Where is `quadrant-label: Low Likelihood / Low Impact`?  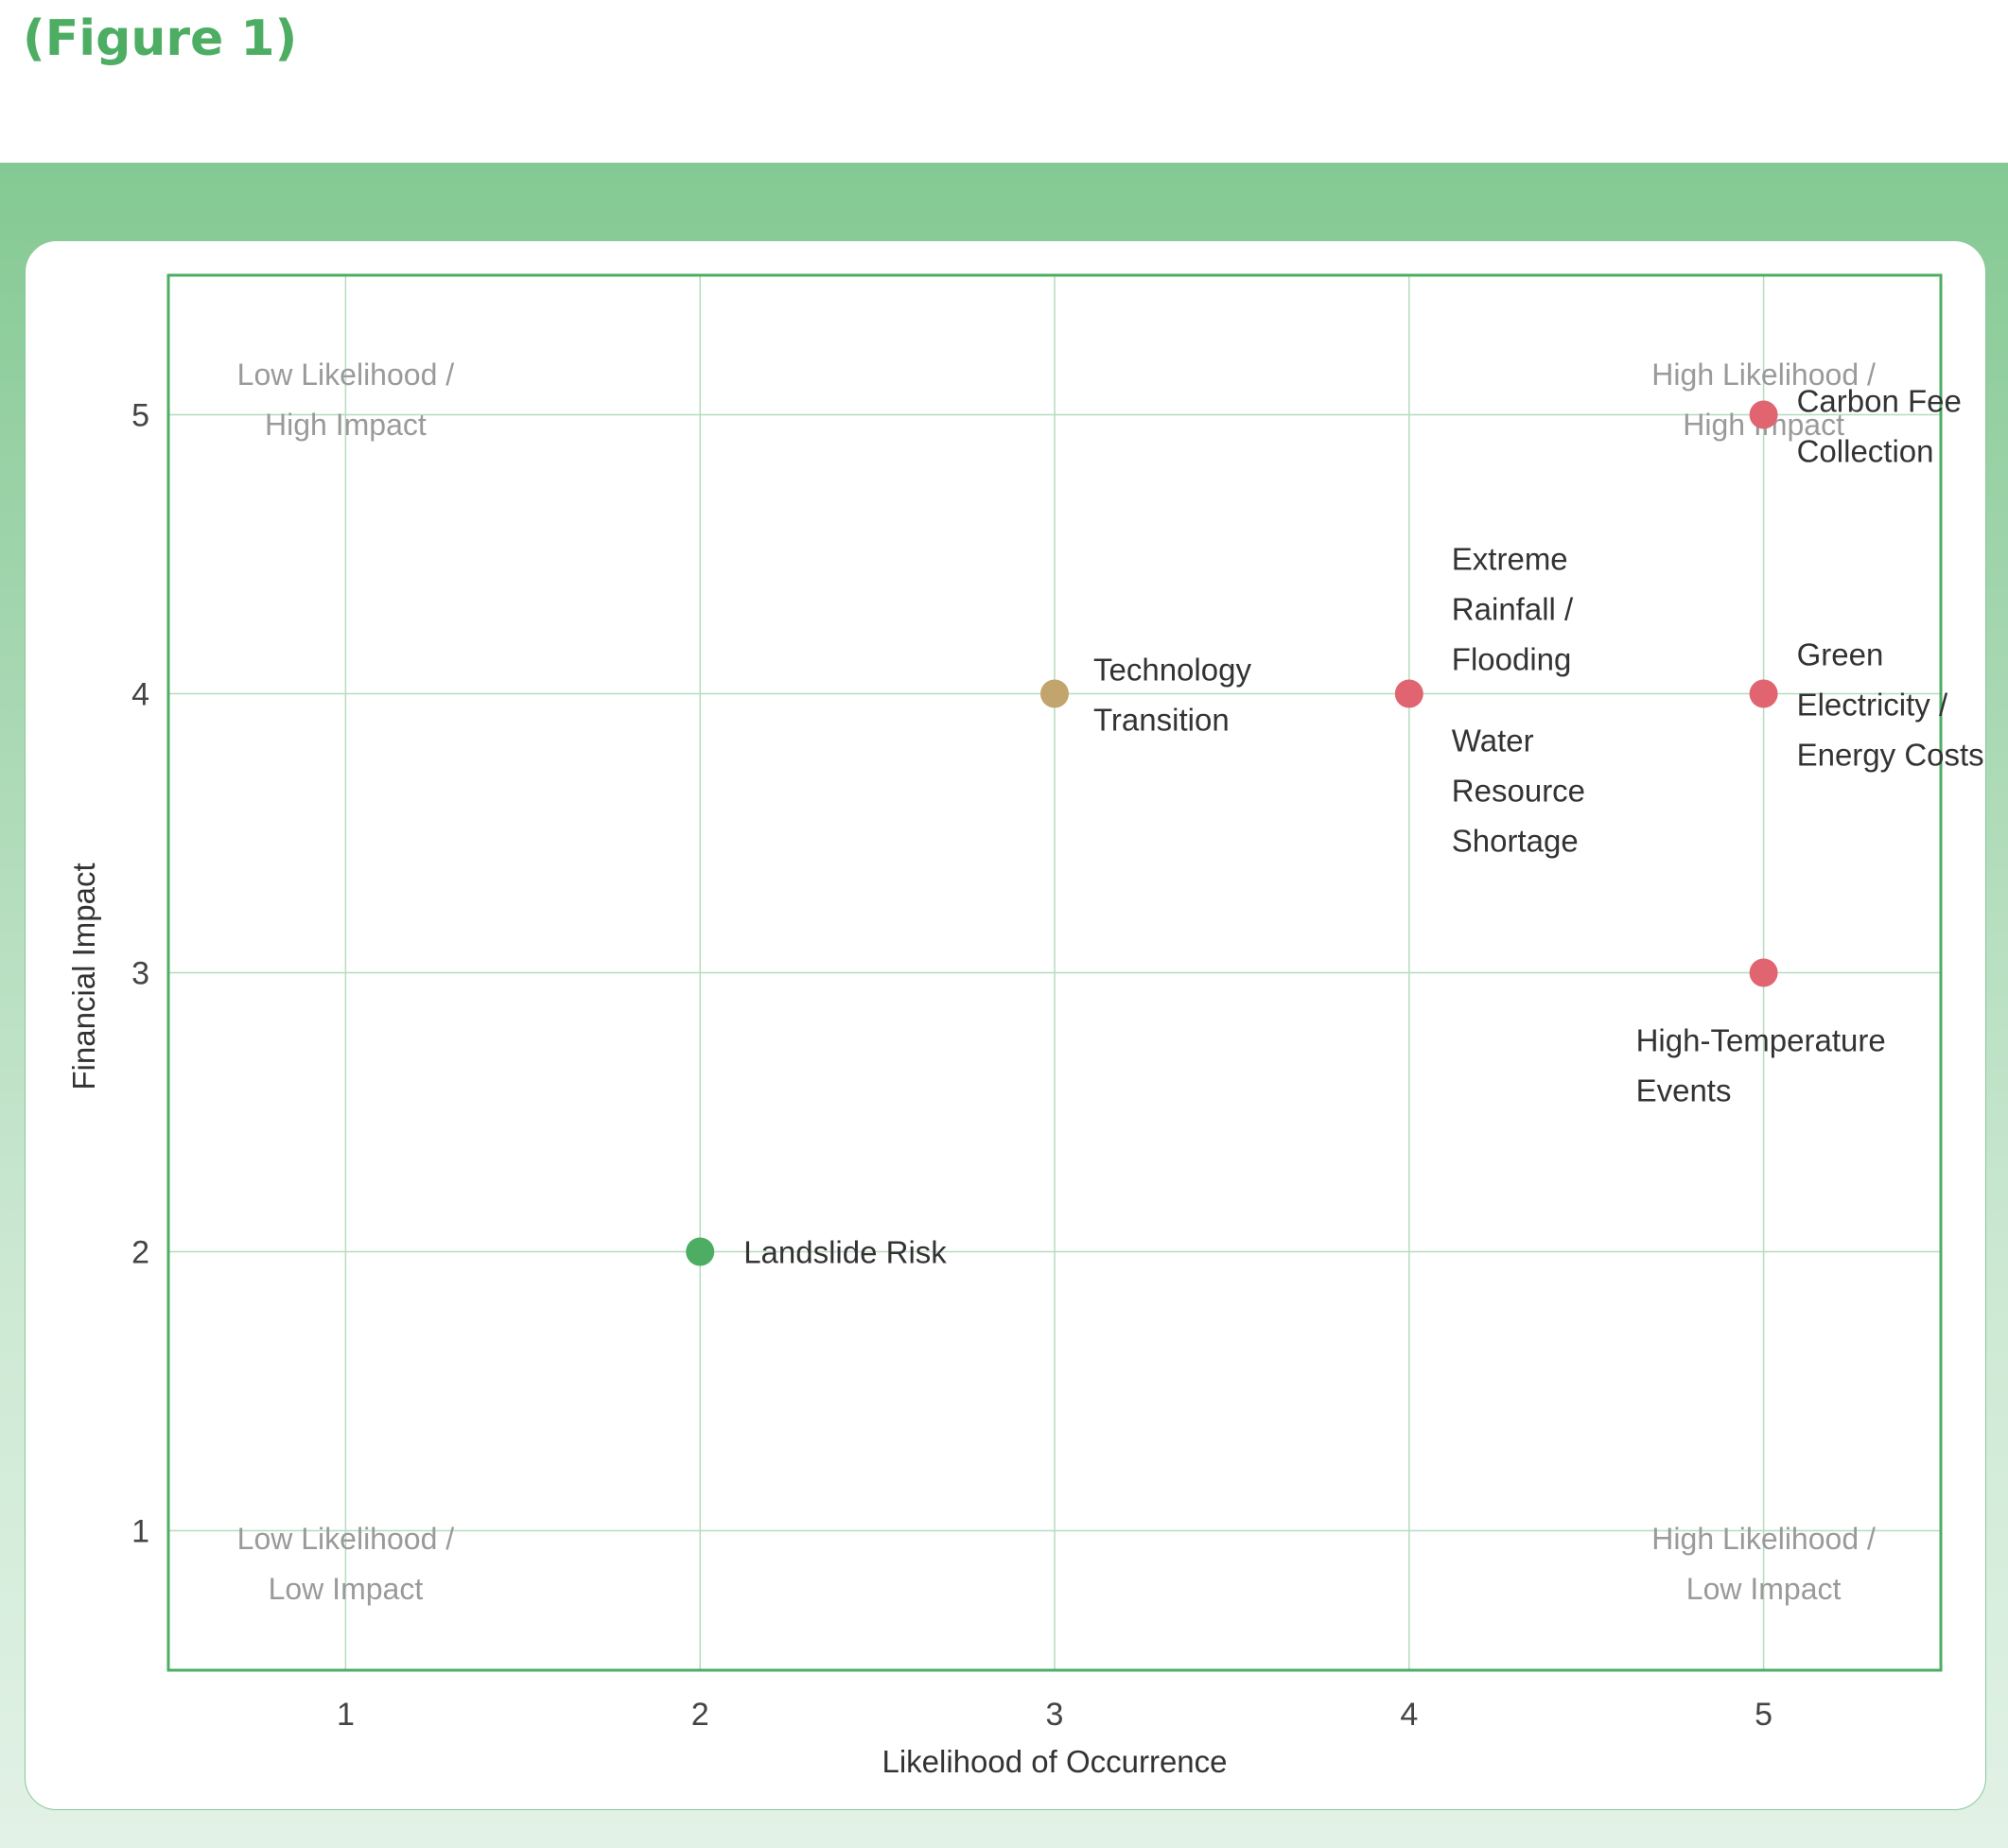
quadrant-label: Low Likelihood / Low Impact is located at coordinates (346, 1564).